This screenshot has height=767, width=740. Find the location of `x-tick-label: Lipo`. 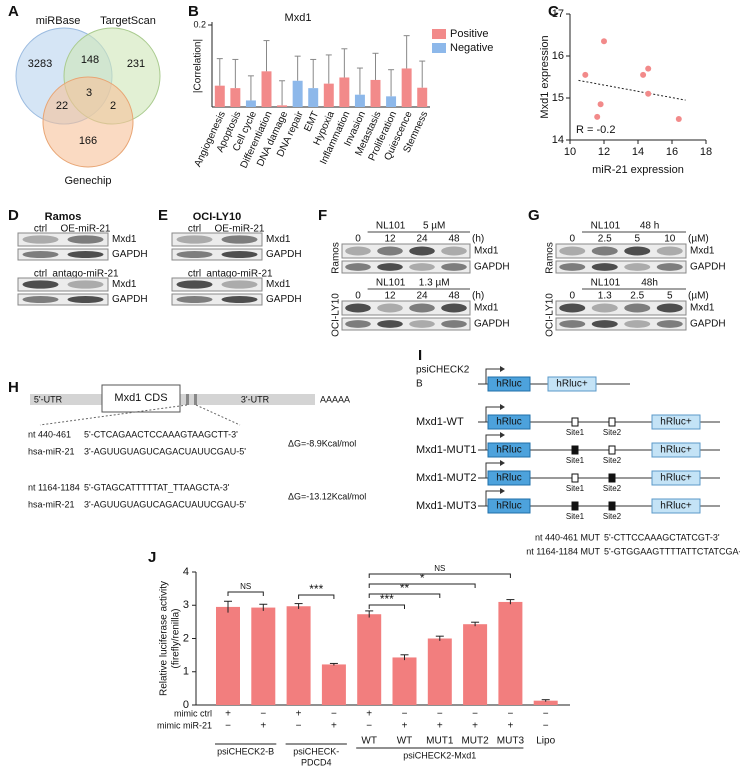

x-tick-label: Lipo is located at coordinates (545, 741).